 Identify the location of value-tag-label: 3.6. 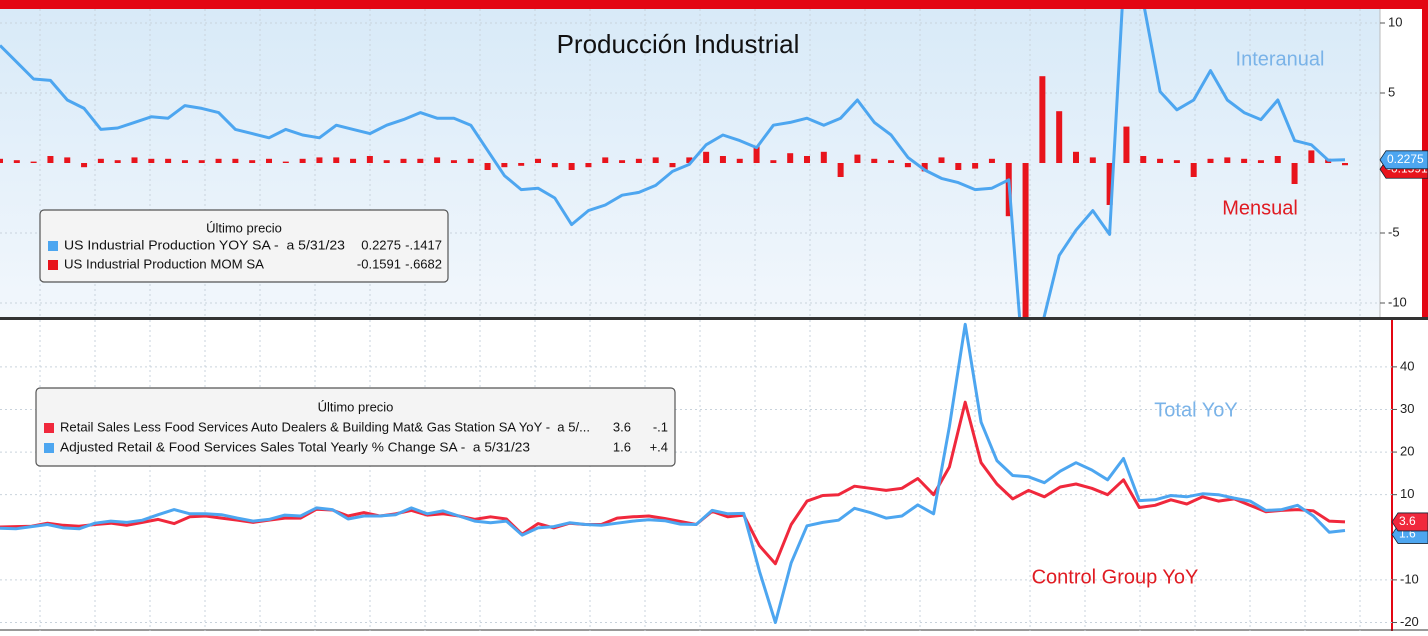
(1407, 521).